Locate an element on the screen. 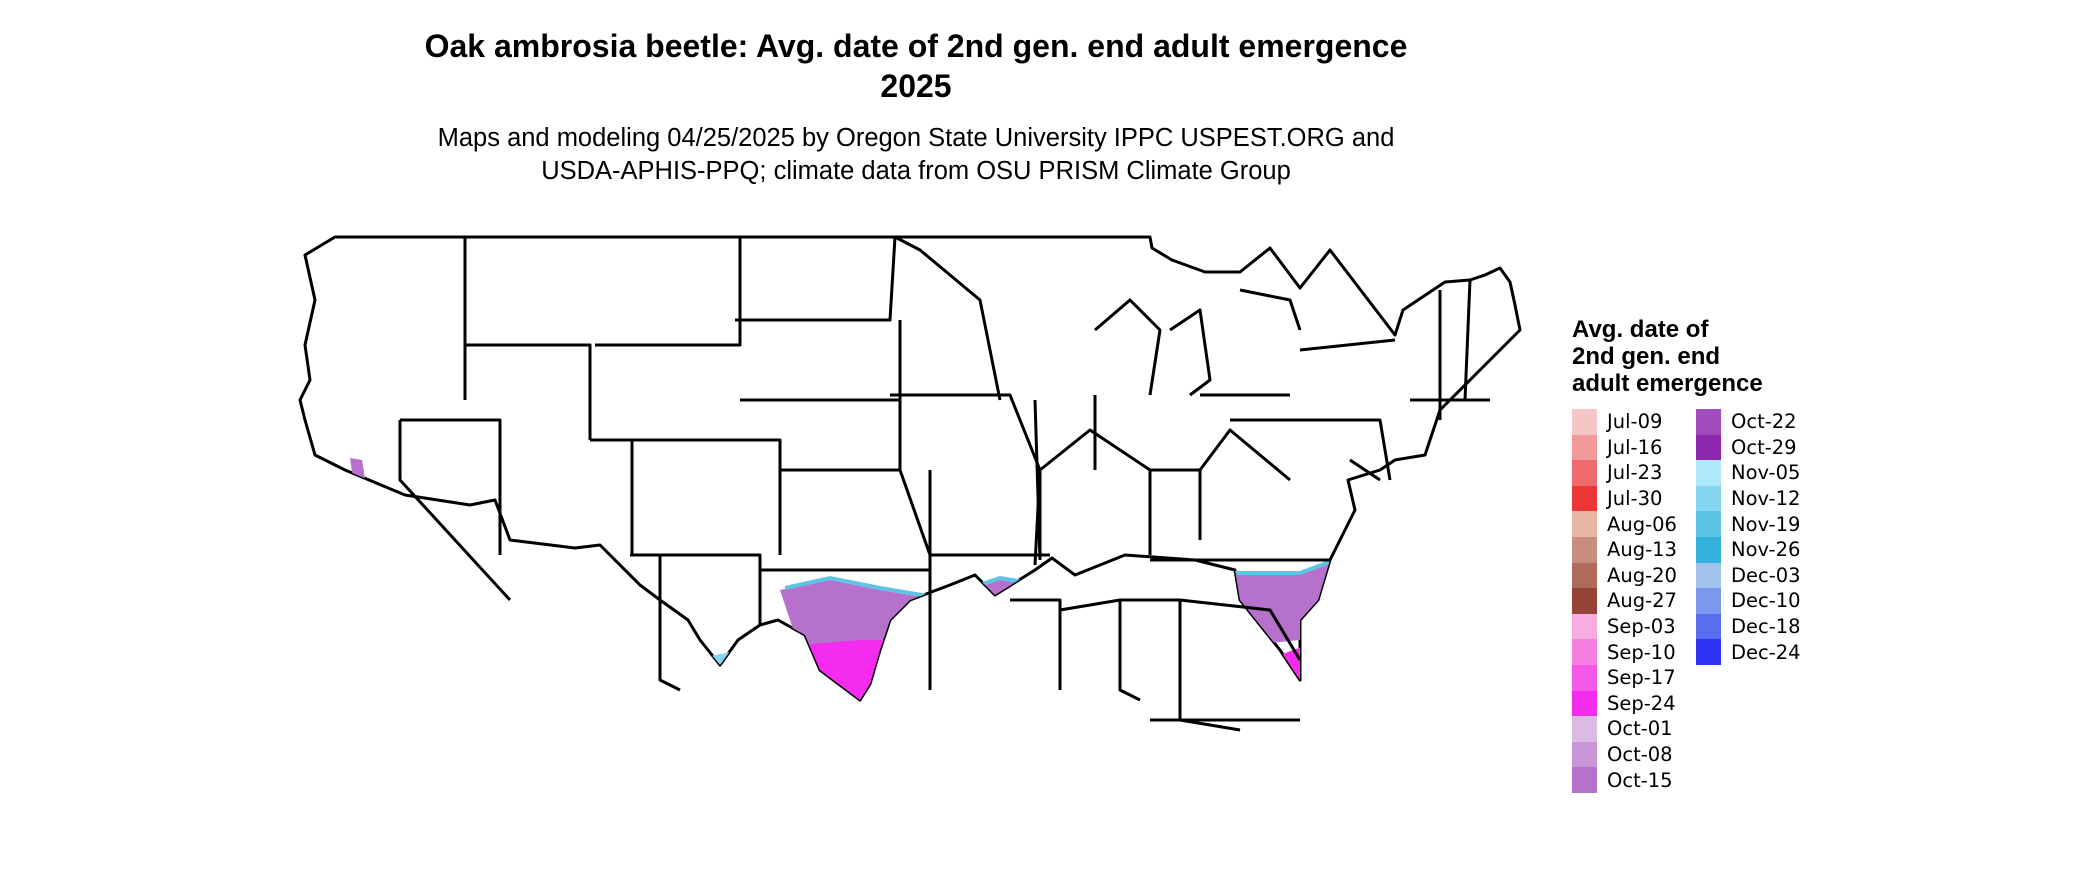  legend-item: Oct-22 is located at coordinates (1758, 422).